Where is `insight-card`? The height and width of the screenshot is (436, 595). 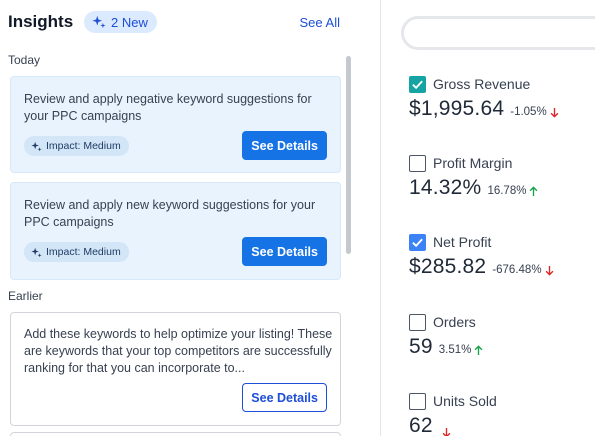
insight-card is located at coordinates (175, 434).